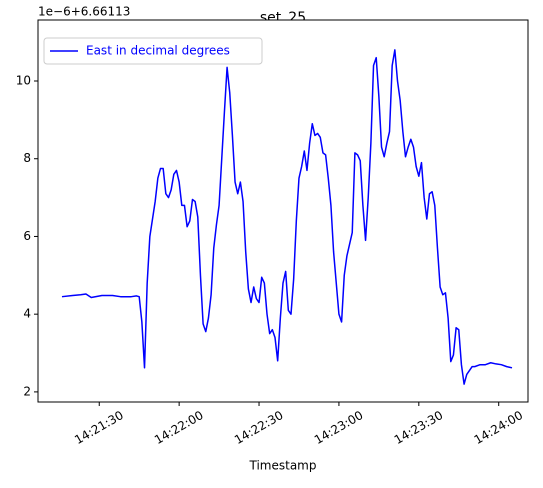  What do you see at coordinates (179, 427) in the screenshot?
I see `x-tick-label: 14:22:00` at bounding box center [179, 427].